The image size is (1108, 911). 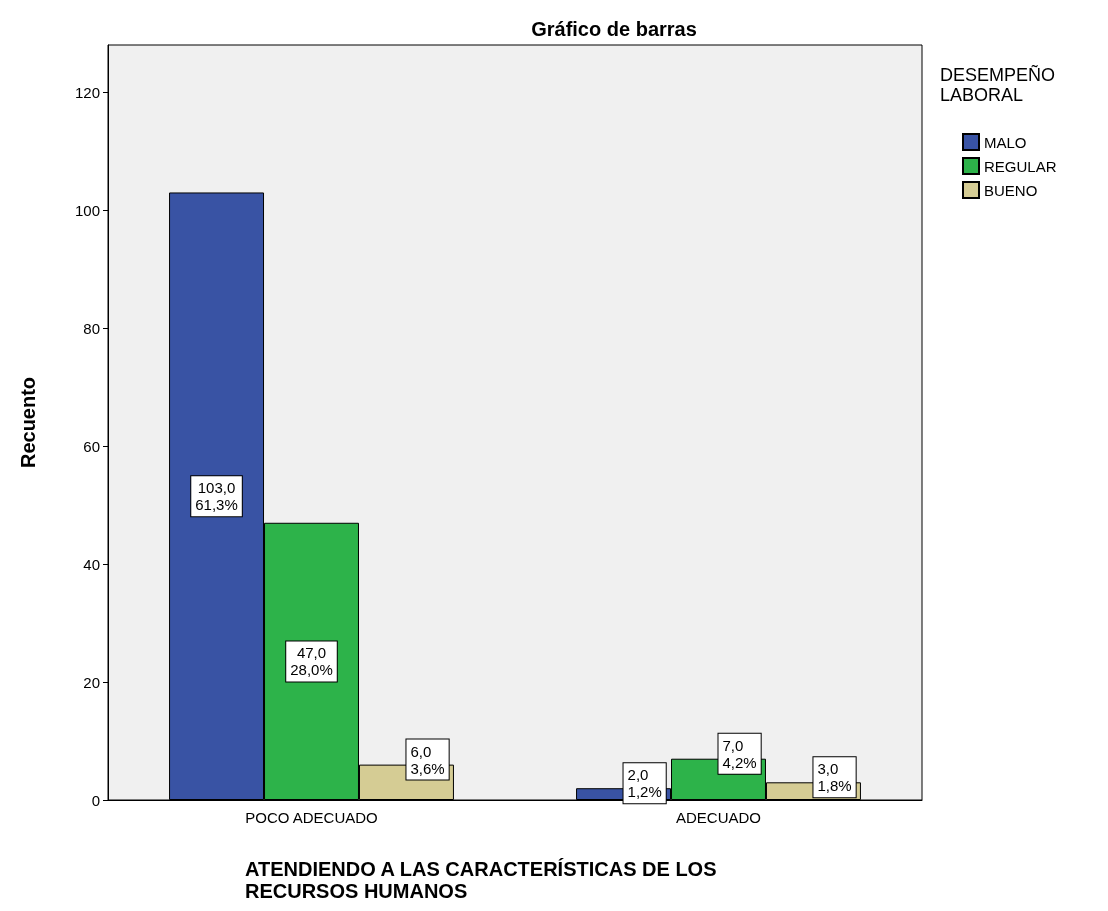 I want to click on x-tick-label: POCO ADECUADO, so click(x=311, y=817).